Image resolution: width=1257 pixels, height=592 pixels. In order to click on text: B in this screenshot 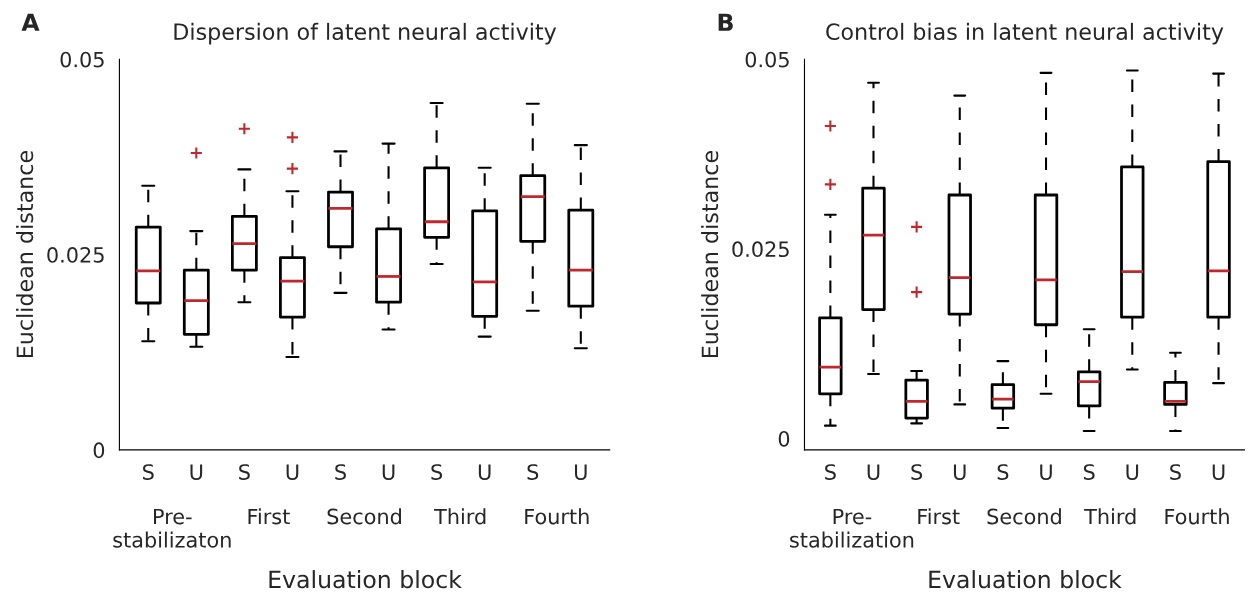, I will do `click(725, 22)`.